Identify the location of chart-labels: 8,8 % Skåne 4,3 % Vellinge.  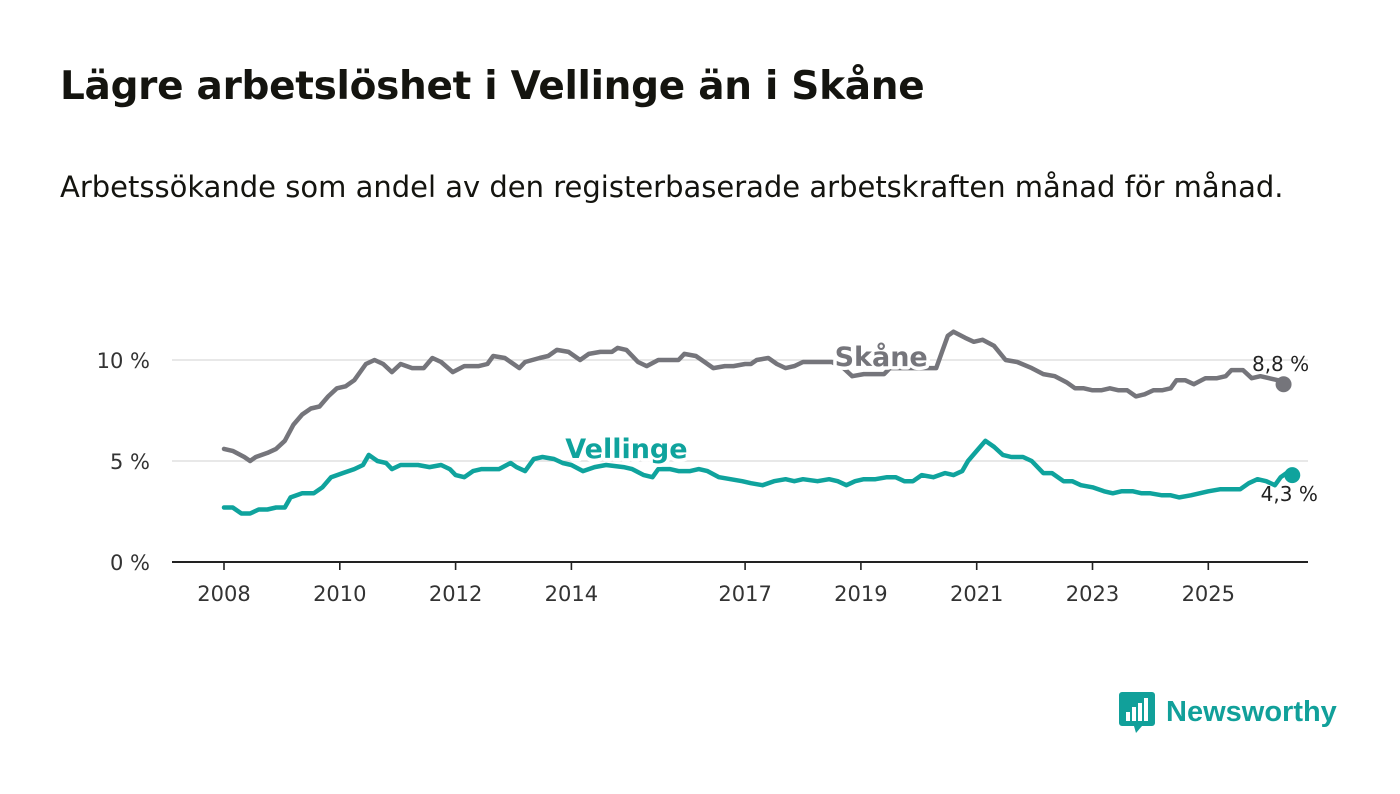
(940, 422).